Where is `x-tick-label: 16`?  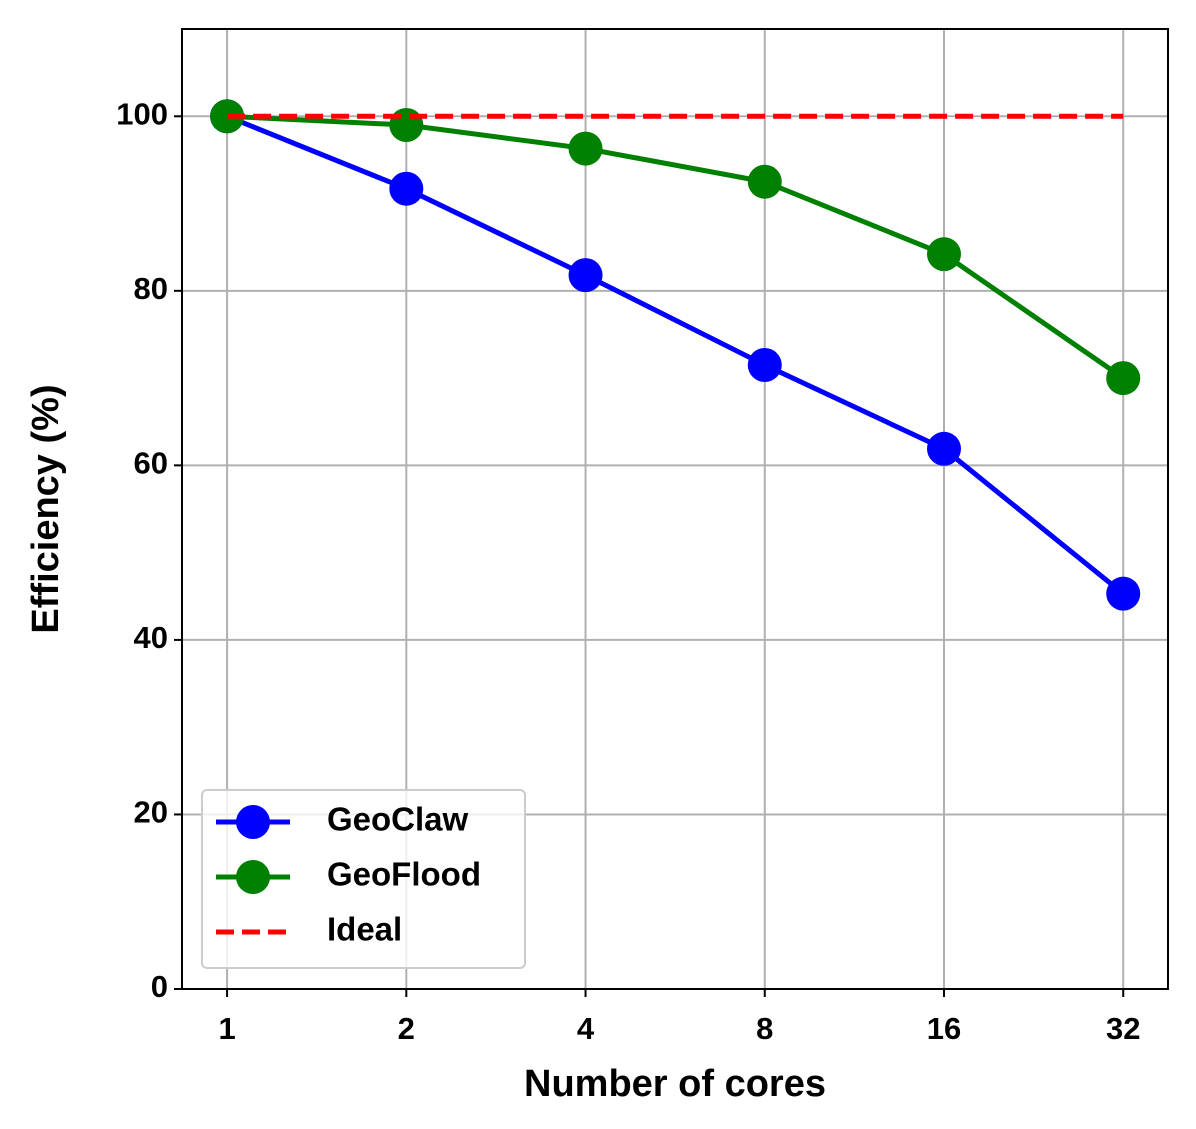 x-tick-label: 16 is located at coordinates (944, 1028).